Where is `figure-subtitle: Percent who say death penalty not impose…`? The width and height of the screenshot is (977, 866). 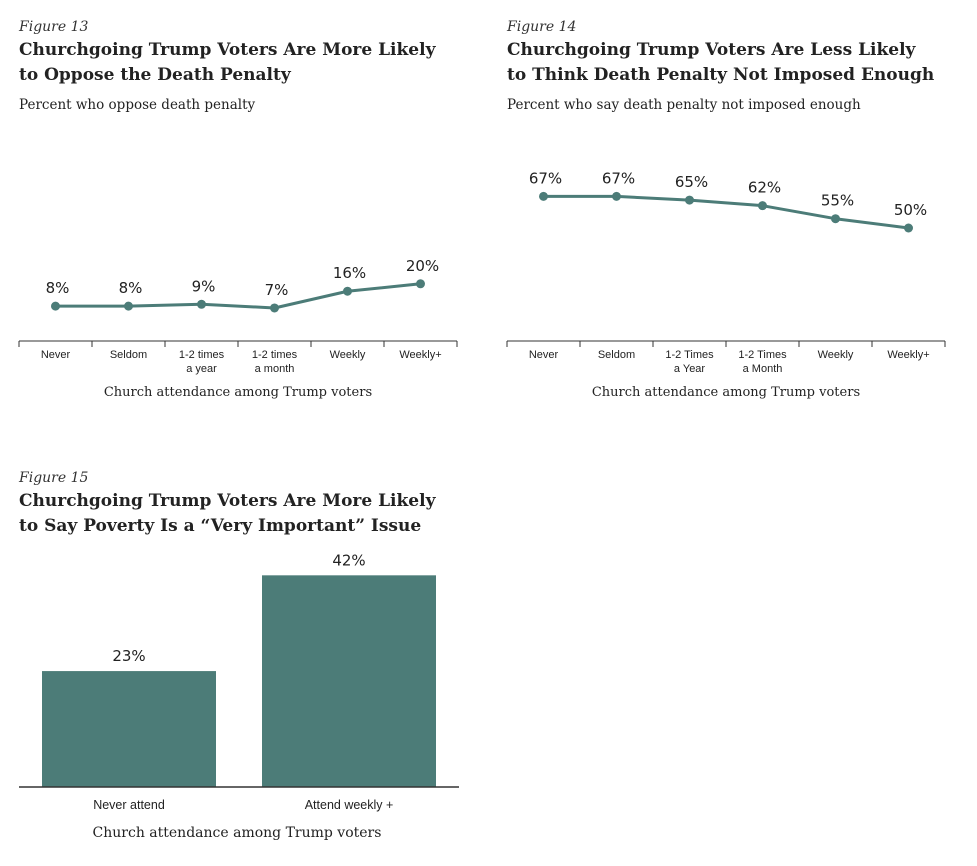 figure-subtitle: Percent who say death penalty not impose… is located at coordinates (684, 105).